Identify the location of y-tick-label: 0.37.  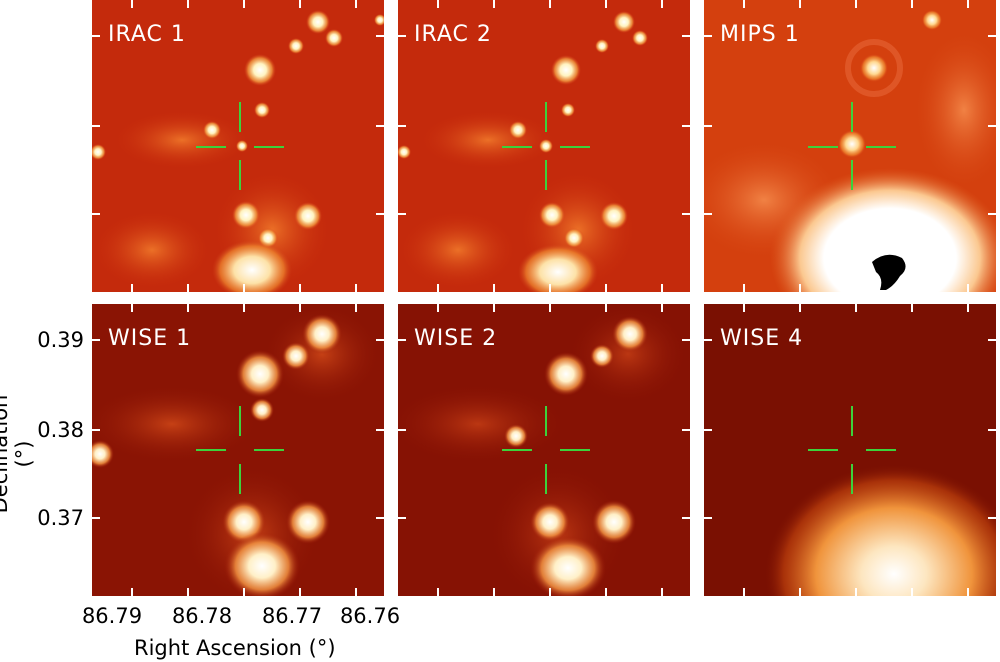
(60, 518).